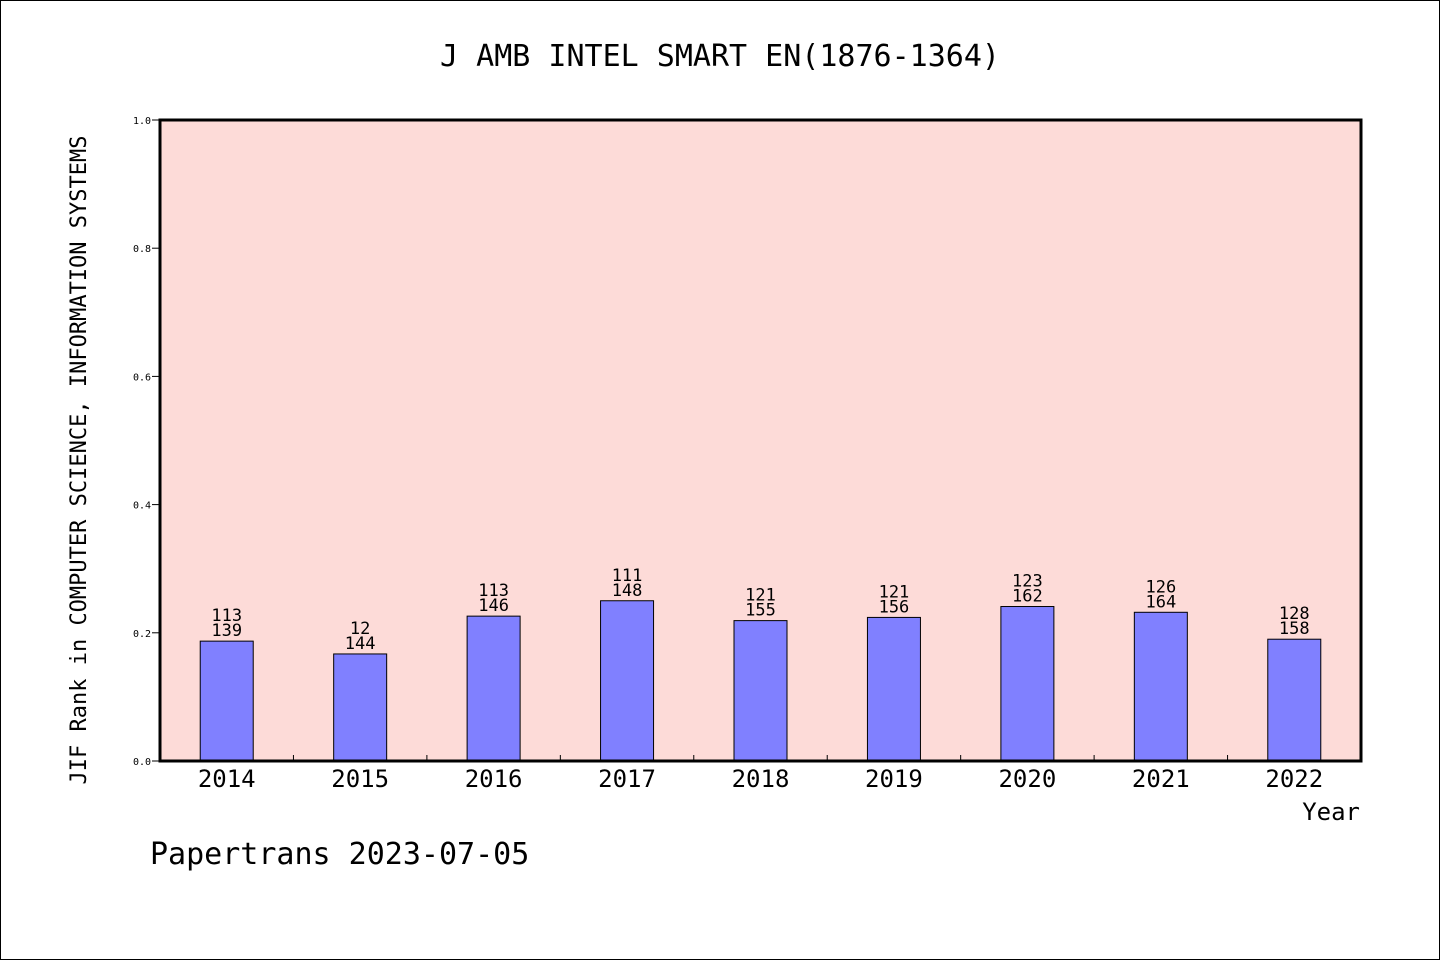 Image resolution: width=1440 pixels, height=960 pixels. Describe the element at coordinates (894, 779) in the screenshot. I see `x-tick-label: 2019` at that location.